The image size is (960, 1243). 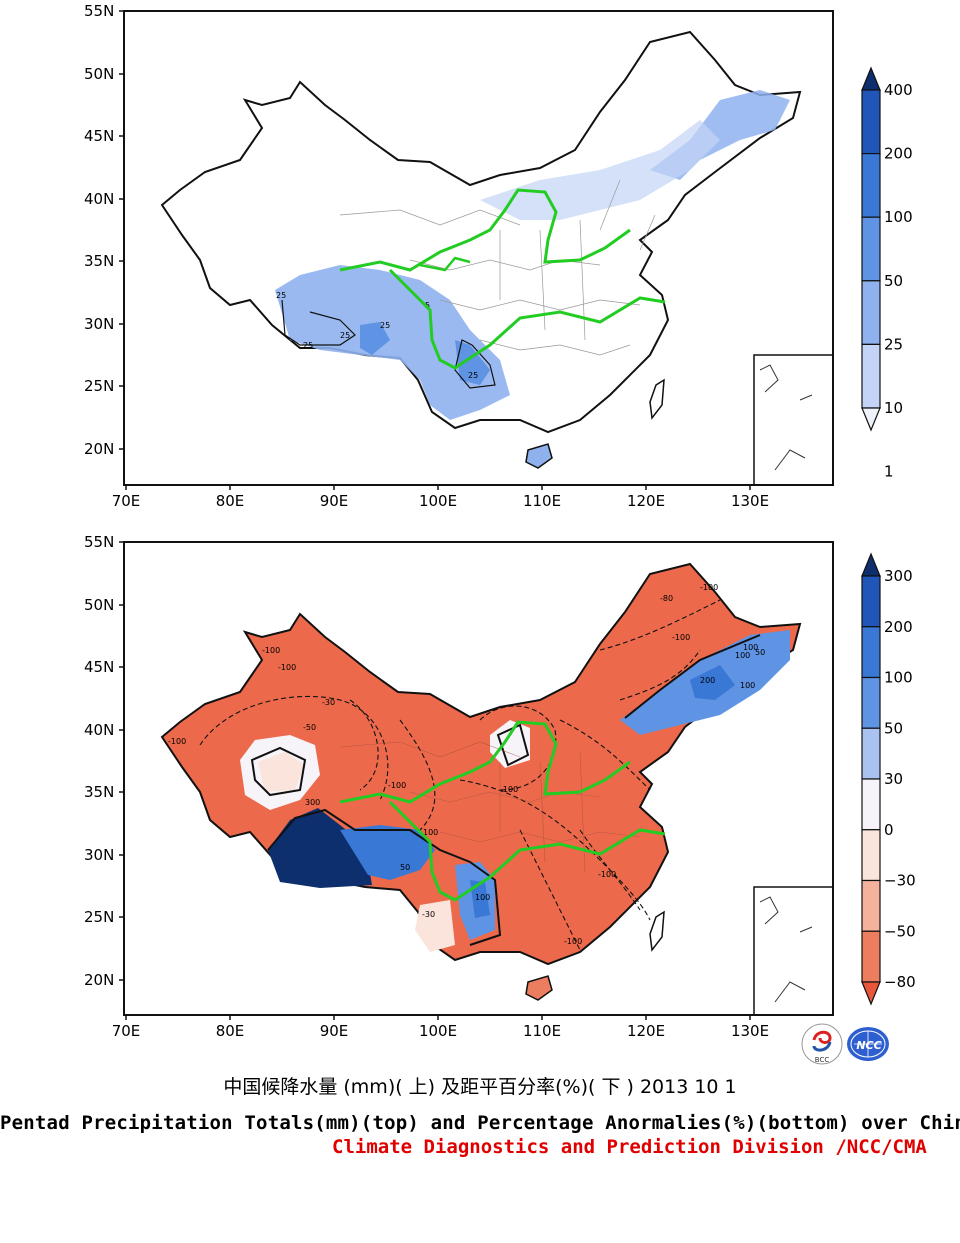 What do you see at coordinates (440, 501) in the screenshot?
I see `lon-axis-top: 70E 80E 90E 100E 110E 120E 130E` at bounding box center [440, 501].